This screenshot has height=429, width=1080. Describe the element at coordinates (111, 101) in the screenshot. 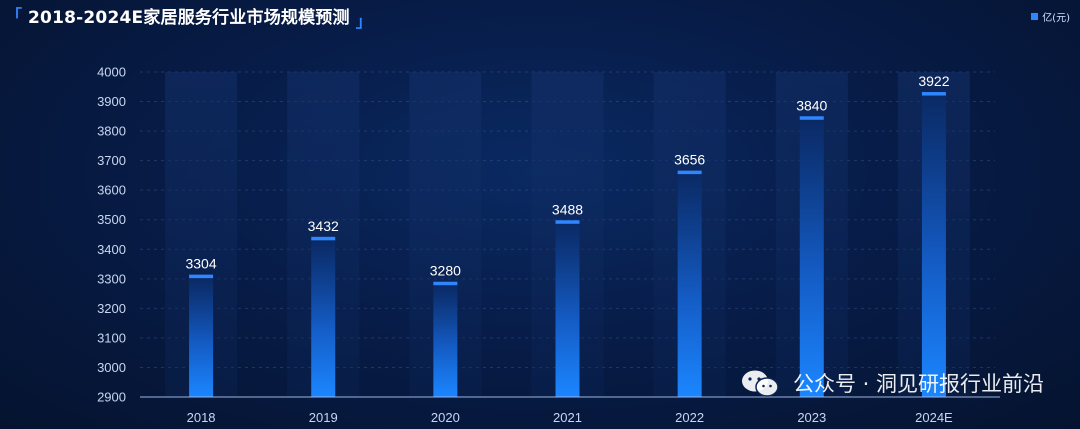

I see `y-tick-label: 3900` at that location.